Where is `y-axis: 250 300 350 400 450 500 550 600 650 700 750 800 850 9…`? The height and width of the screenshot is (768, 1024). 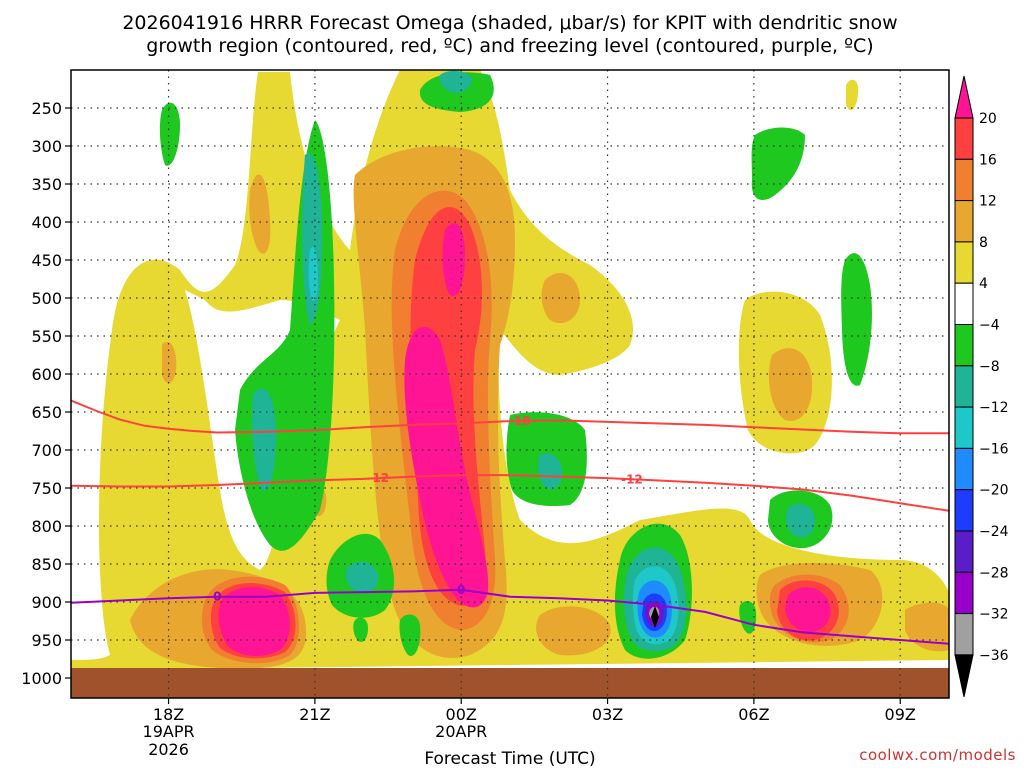
y-axis: 250 300 350 400 450 500 550 600 650 700 750 800 850 9… is located at coordinates (46, 393).